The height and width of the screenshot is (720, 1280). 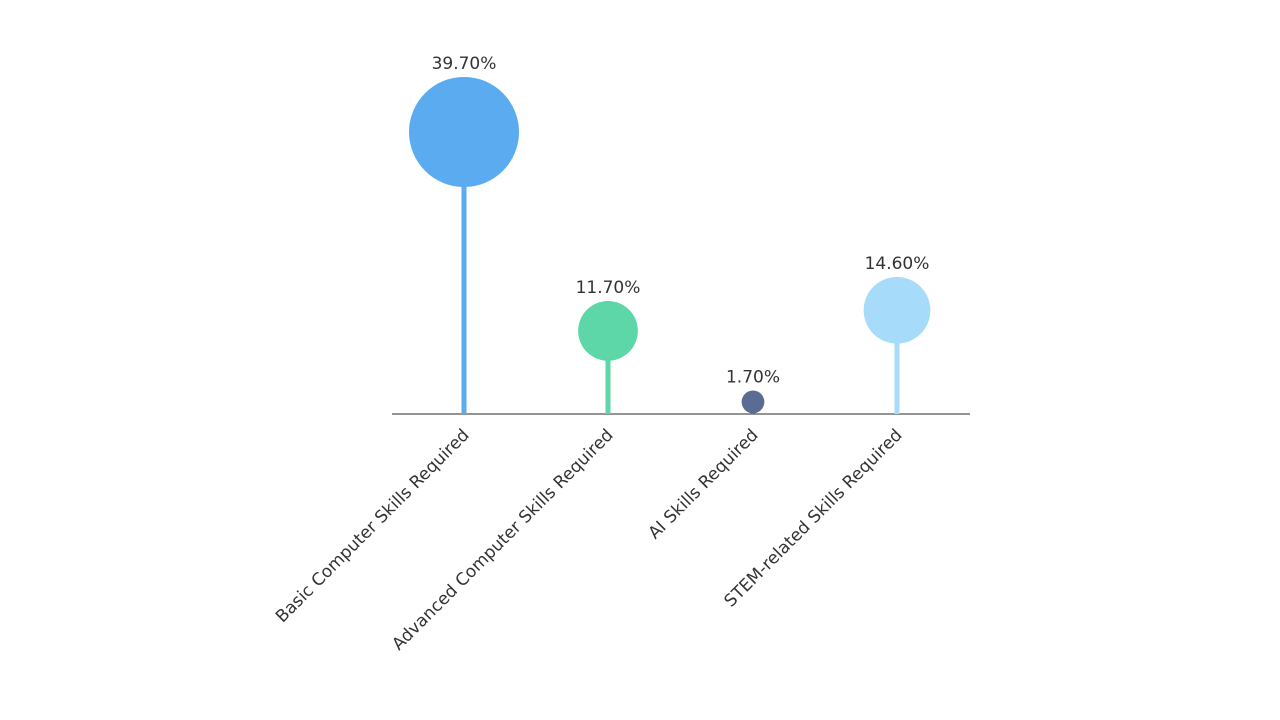 I want to click on data-label: 39.70%, so click(x=464, y=64).